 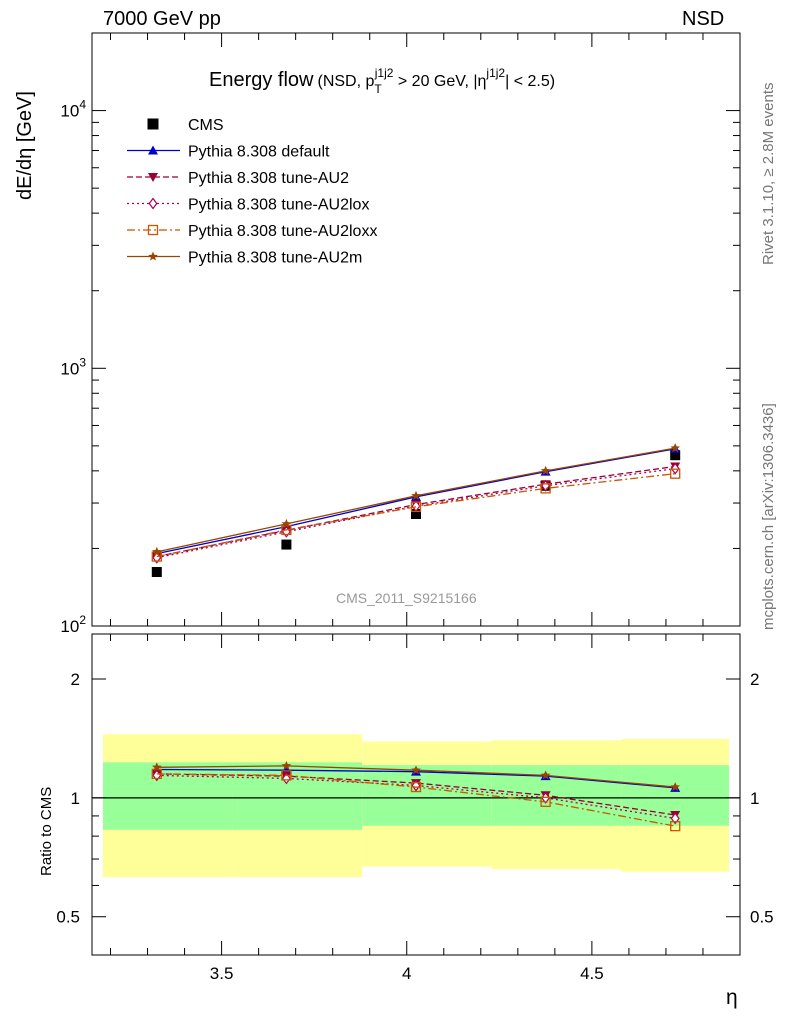 I want to click on main-y-tick-label: 10⁴, so click(x=73, y=109).